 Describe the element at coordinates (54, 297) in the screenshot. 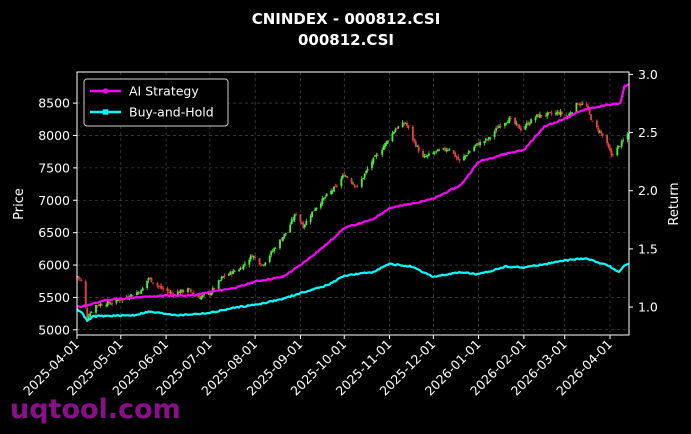

I see `y-tick-label: 5500` at that location.